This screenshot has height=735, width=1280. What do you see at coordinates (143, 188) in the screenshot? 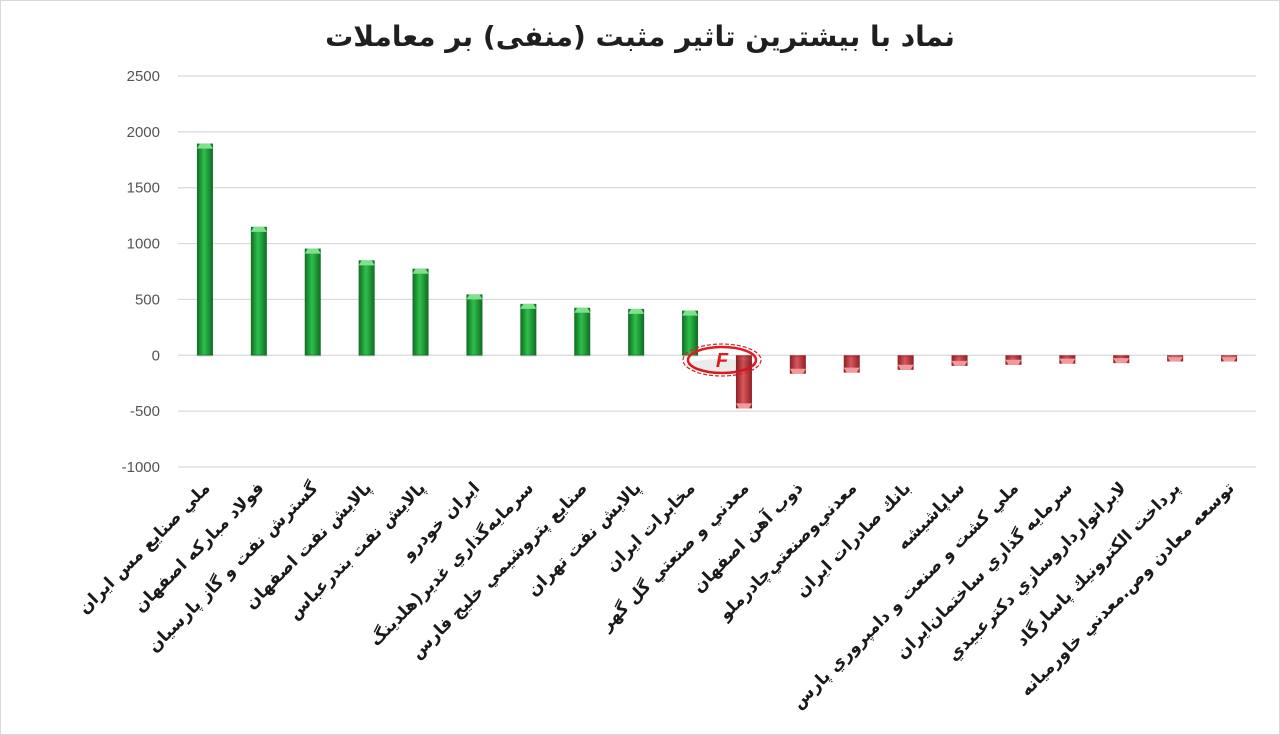
I see `y-tick-label: 1500` at bounding box center [143, 188].